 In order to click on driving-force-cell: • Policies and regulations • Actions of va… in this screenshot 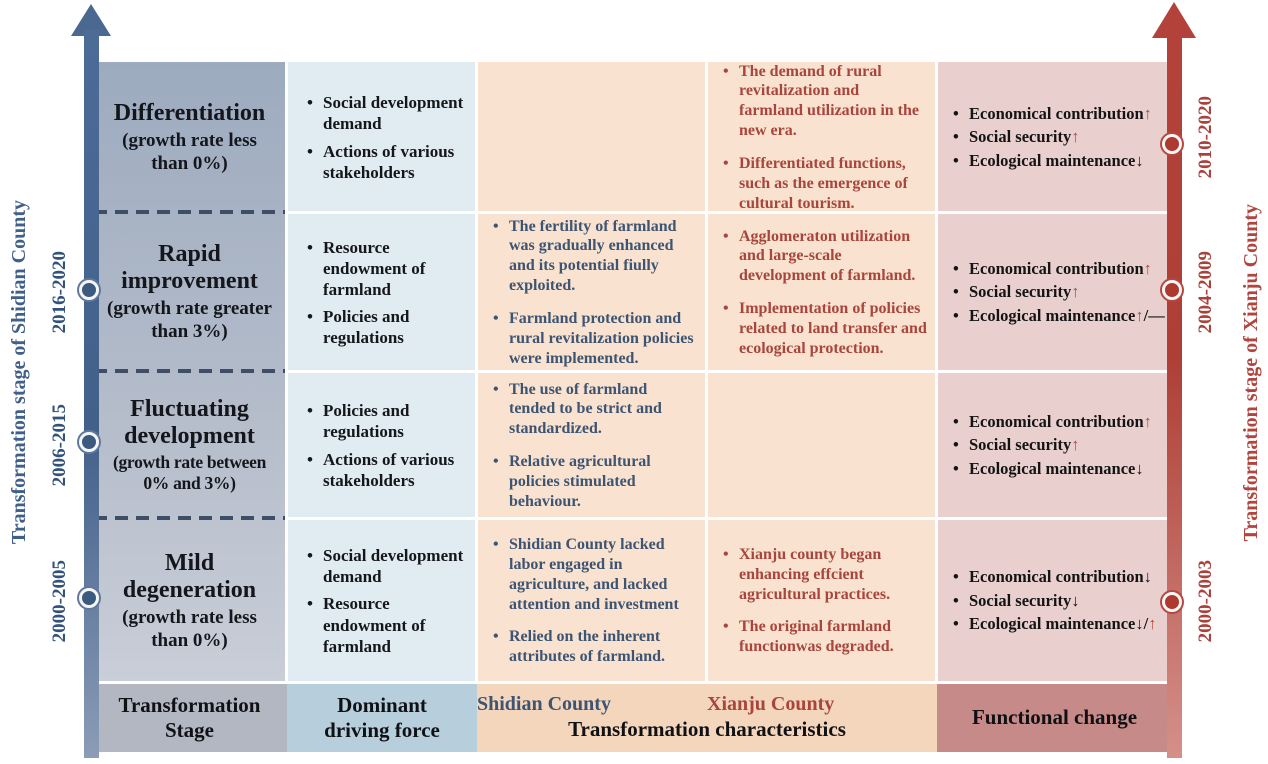, I will do `click(382, 445)`.